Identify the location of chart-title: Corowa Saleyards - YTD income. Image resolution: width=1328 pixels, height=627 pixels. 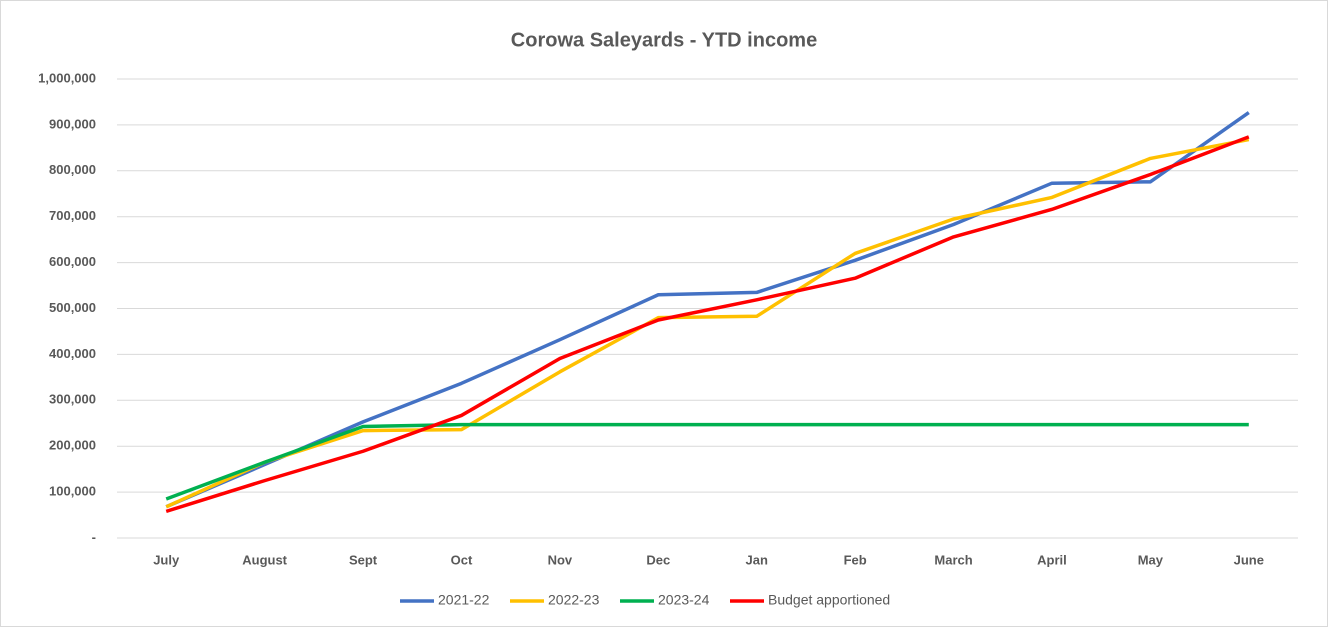
(664, 40).